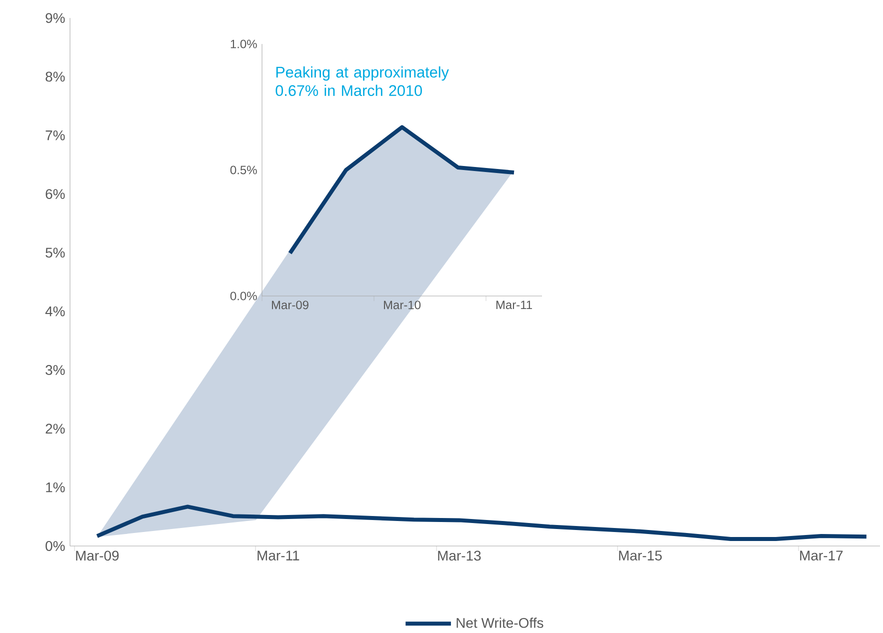 This screenshot has width=883, height=633. What do you see at coordinates (243, 296) in the screenshot?
I see `y-tick-label: 0.0%` at bounding box center [243, 296].